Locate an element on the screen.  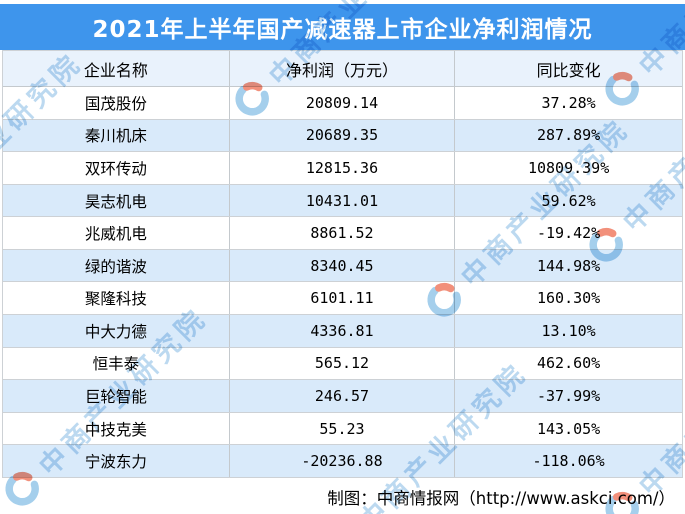
company-name-cell: 中大力德 is located at coordinates (116, 331).